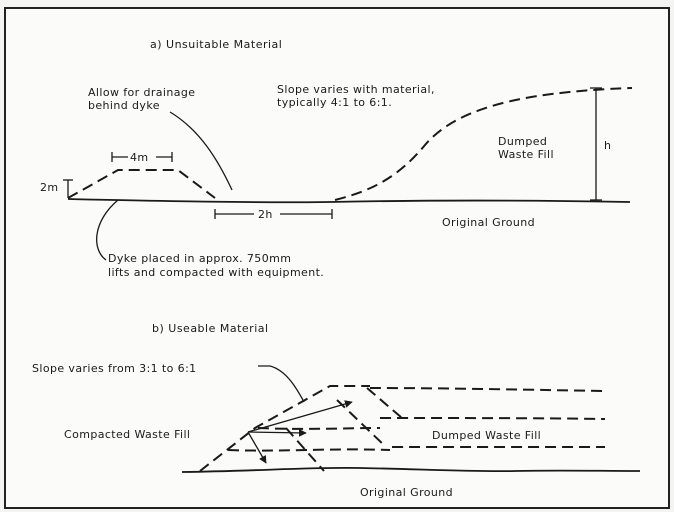 This screenshot has height=512, width=674. Describe the element at coordinates (201, 151) in the screenshot. I see `drainage-leader` at that location.